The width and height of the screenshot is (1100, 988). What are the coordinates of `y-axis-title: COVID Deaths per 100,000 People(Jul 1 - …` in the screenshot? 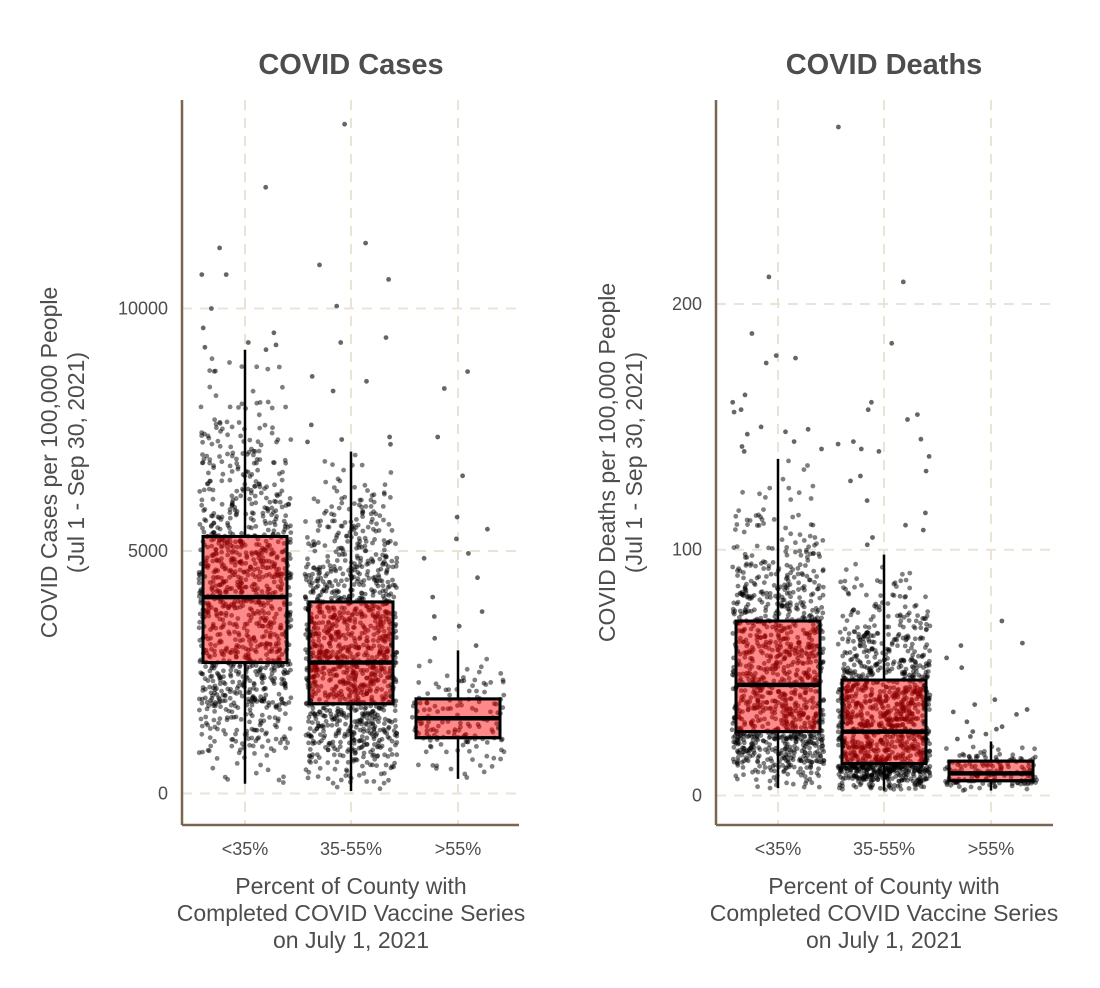 It's located at (620, 462).